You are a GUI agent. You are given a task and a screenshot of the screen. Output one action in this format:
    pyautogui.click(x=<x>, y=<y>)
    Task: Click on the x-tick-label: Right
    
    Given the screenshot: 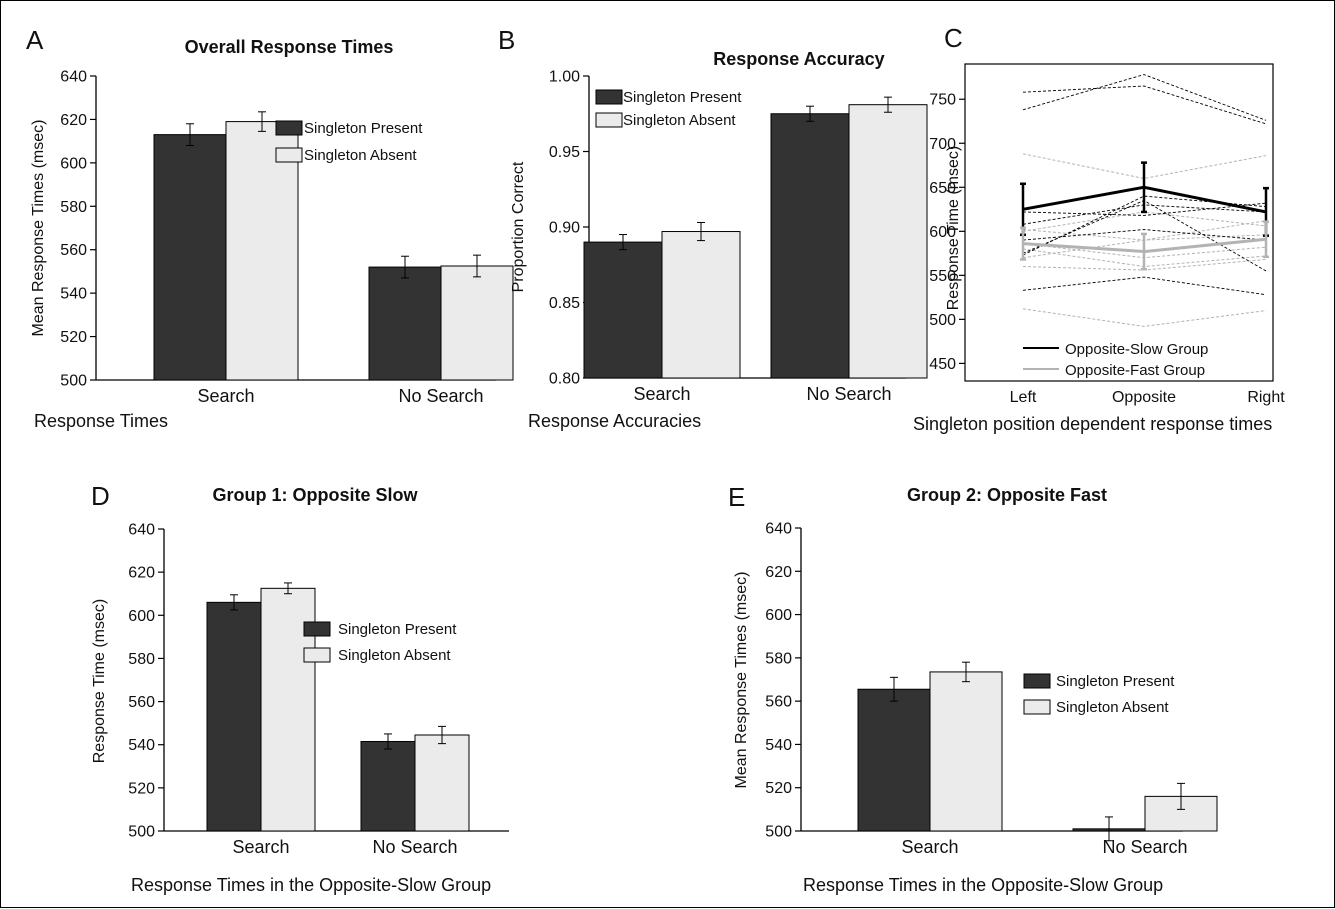 What is the action you would take?
    pyautogui.click(x=1266, y=397)
    